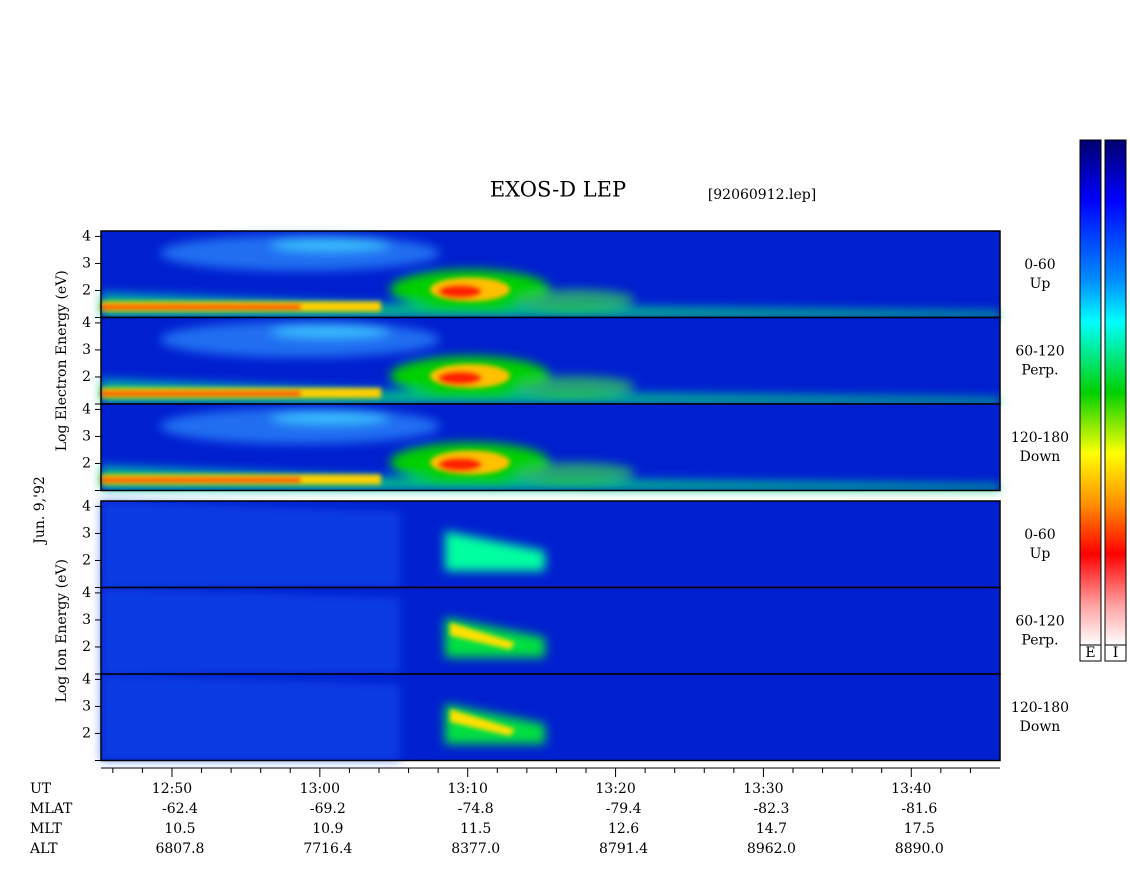  What do you see at coordinates (615, 789) in the screenshot?
I see `x-tick-label: 13:20` at bounding box center [615, 789].